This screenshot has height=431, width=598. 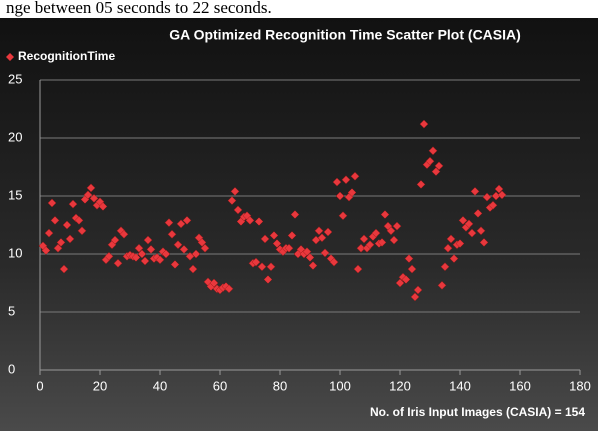 What do you see at coordinates (520, 385) in the screenshot?
I see `x-tick-label: 160` at bounding box center [520, 385].